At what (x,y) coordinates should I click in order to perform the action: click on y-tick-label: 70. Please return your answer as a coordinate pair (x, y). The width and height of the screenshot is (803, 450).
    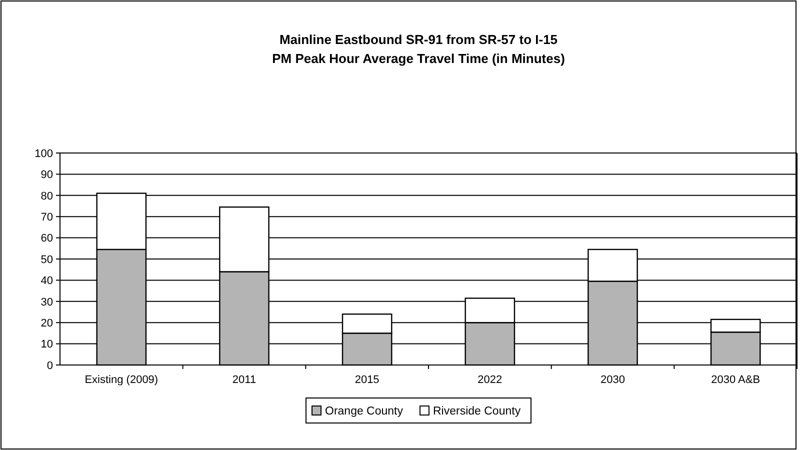
    Looking at the image, I should click on (46, 217).